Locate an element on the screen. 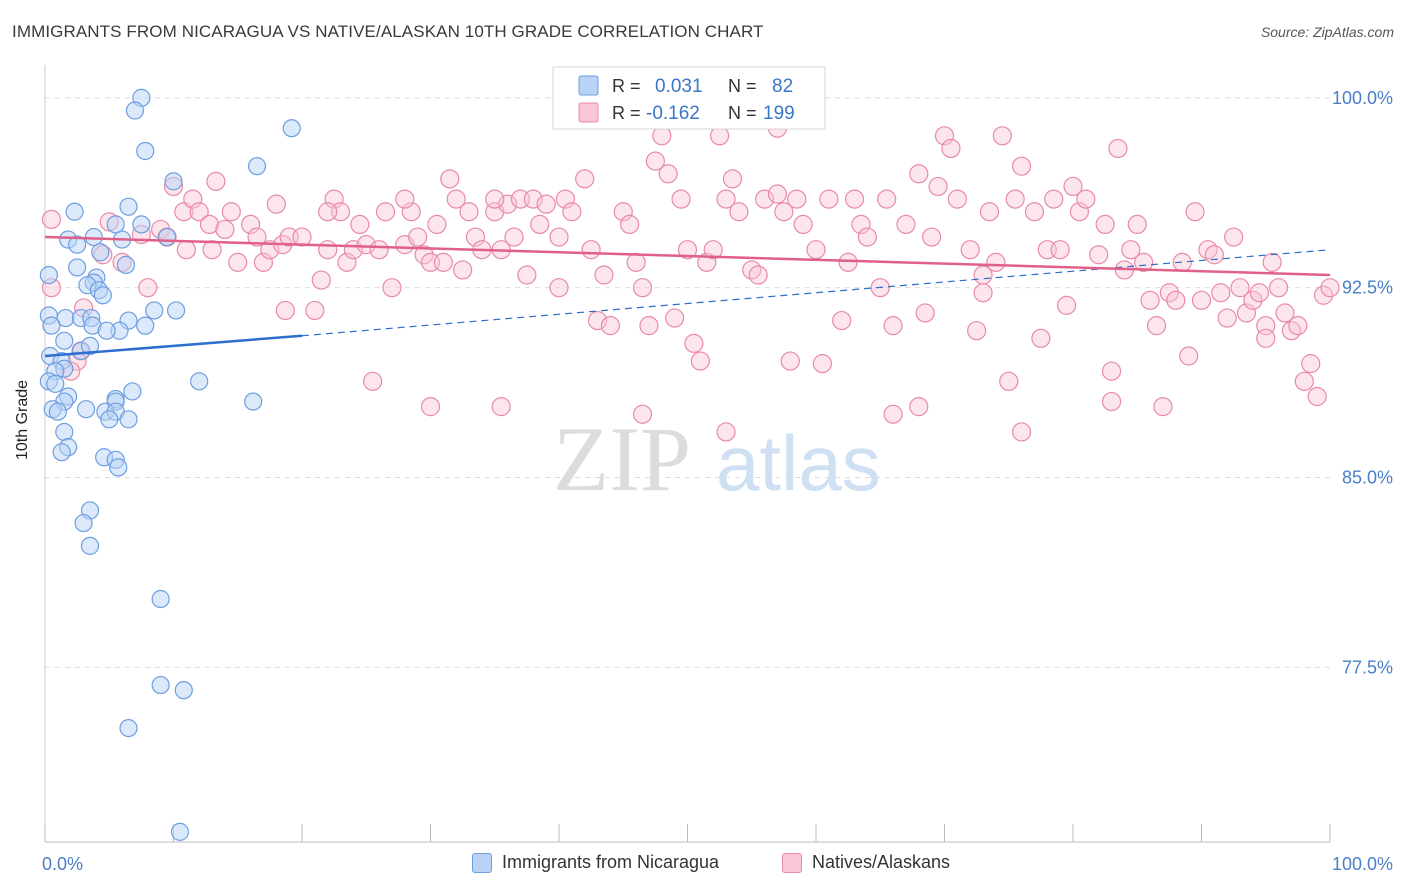 The image size is (1406, 892). trend-nicaragua-extension is located at coordinates (816, 293).